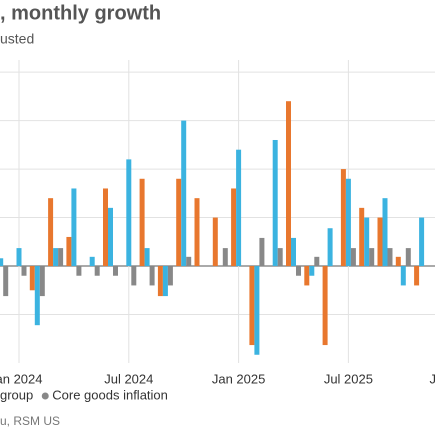  I want to click on x-tick-label: J, so click(432, 378).